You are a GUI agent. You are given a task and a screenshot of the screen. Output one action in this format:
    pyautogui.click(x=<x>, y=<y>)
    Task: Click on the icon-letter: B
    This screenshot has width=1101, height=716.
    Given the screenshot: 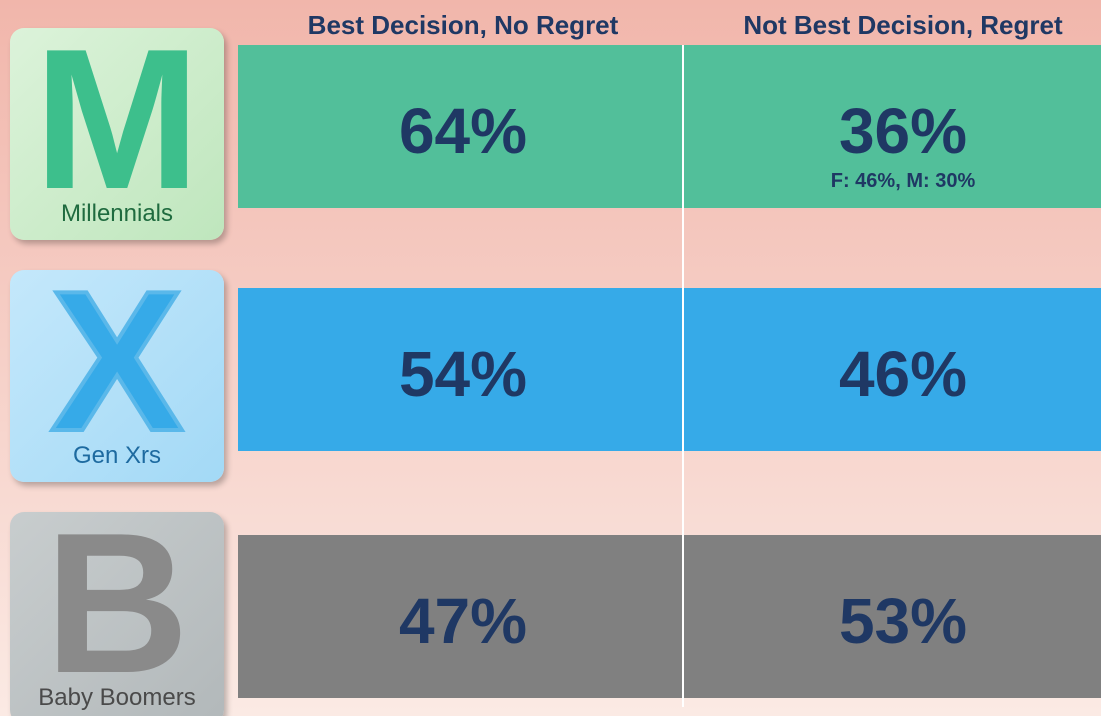 What is the action you would take?
    pyautogui.click(x=117, y=613)
    